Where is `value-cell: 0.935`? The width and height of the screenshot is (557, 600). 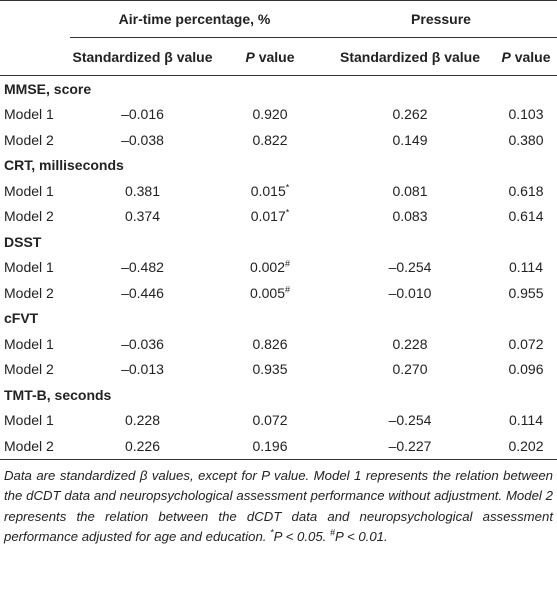 value-cell: 0.935 is located at coordinates (270, 370).